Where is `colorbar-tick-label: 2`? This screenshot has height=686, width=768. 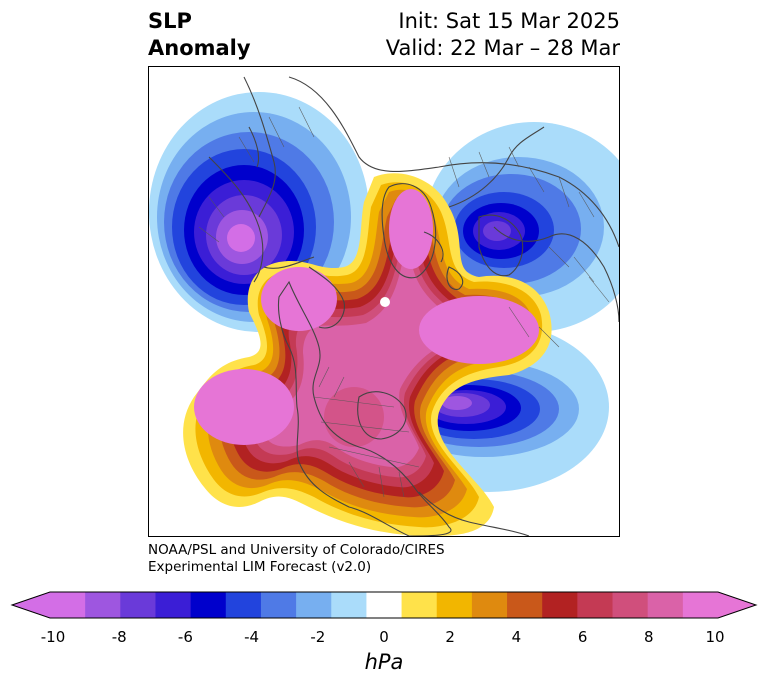
colorbar-tick-label: 2 is located at coordinates (450, 637).